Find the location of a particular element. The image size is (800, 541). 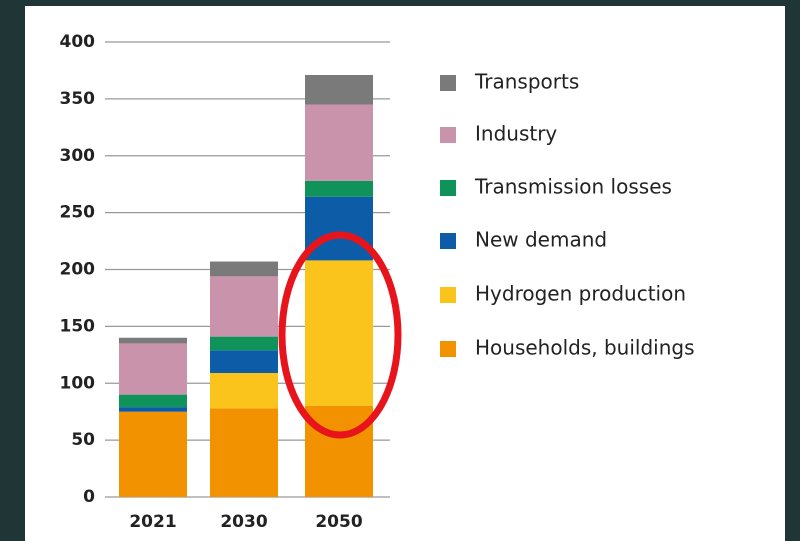

y-tick-label: 400 is located at coordinates (78, 42).